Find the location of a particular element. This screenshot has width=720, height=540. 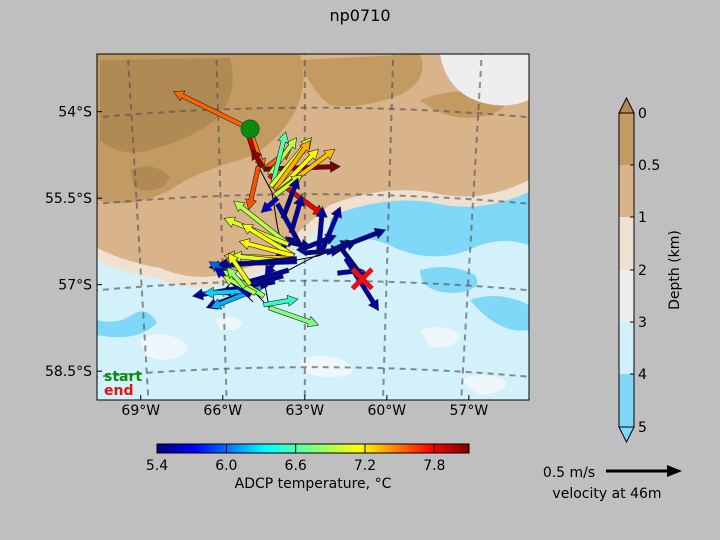

temperature-tick-label: 6.0 is located at coordinates (226, 466).